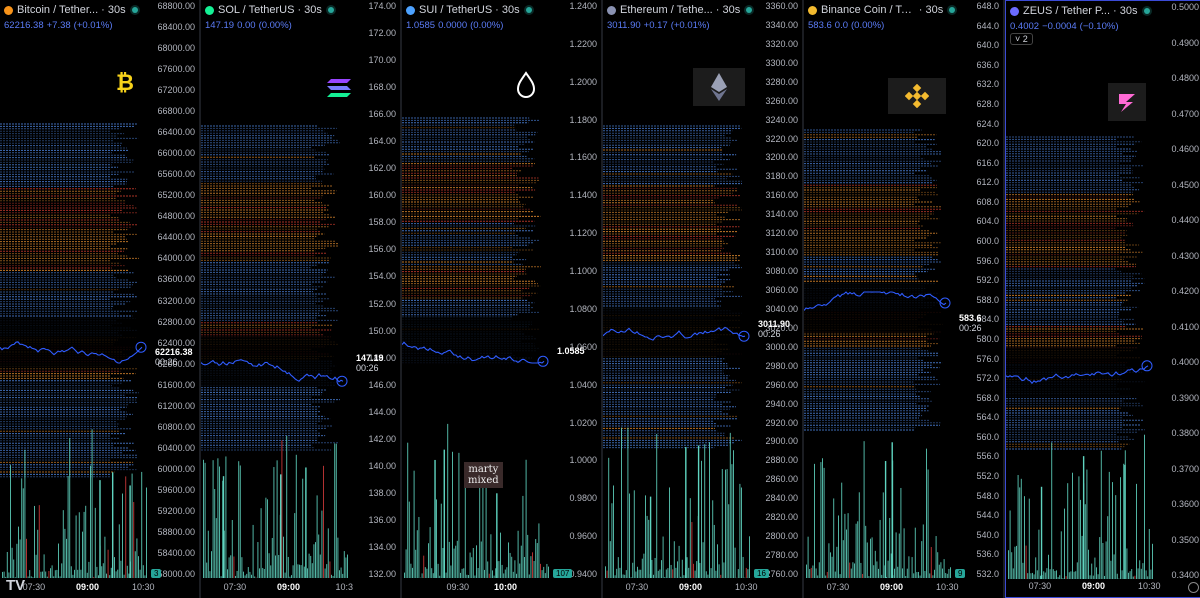 The width and height of the screenshot is (1200, 598). I want to click on scale-badge: 3, so click(156, 573).